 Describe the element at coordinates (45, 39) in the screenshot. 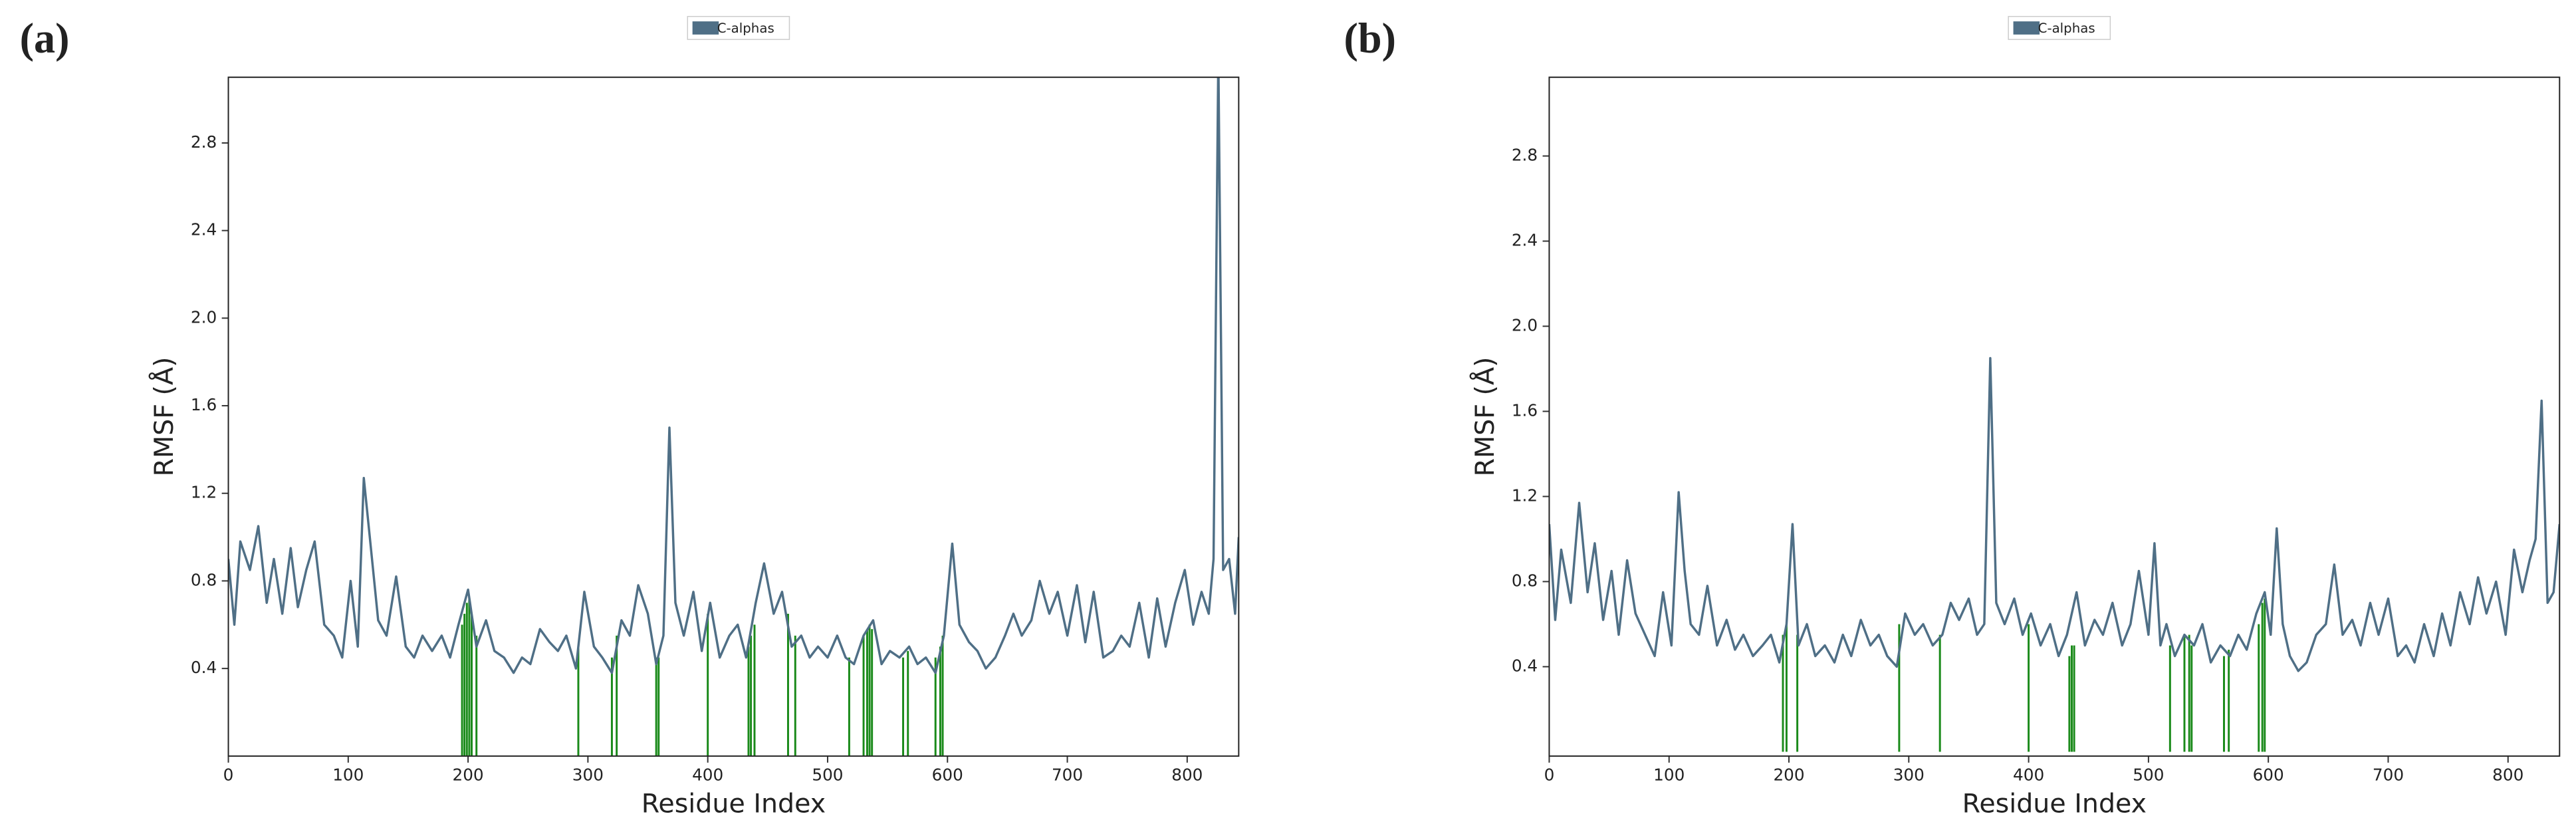

I see `panel-label: (a)` at that location.